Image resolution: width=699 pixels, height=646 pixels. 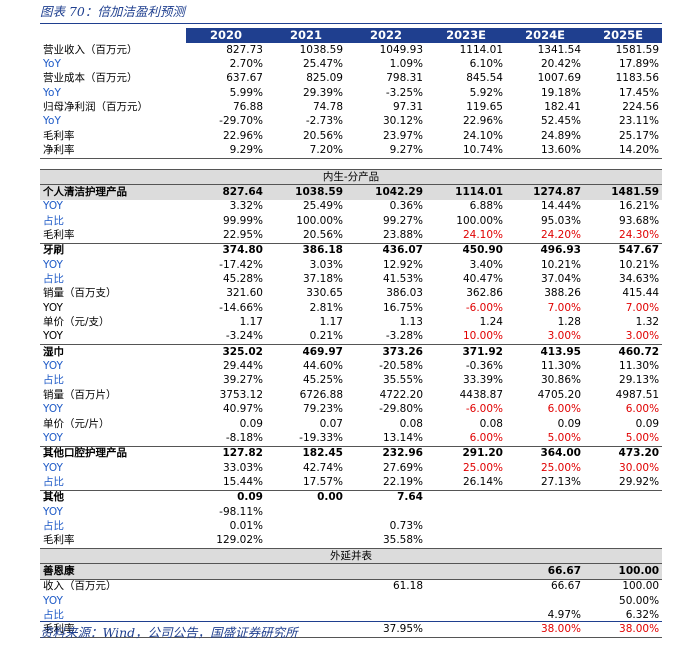 What do you see at coordinates (306, 453) in the screenshot?
I see `value-cell: 182.45` at bounding box center [306, 453].